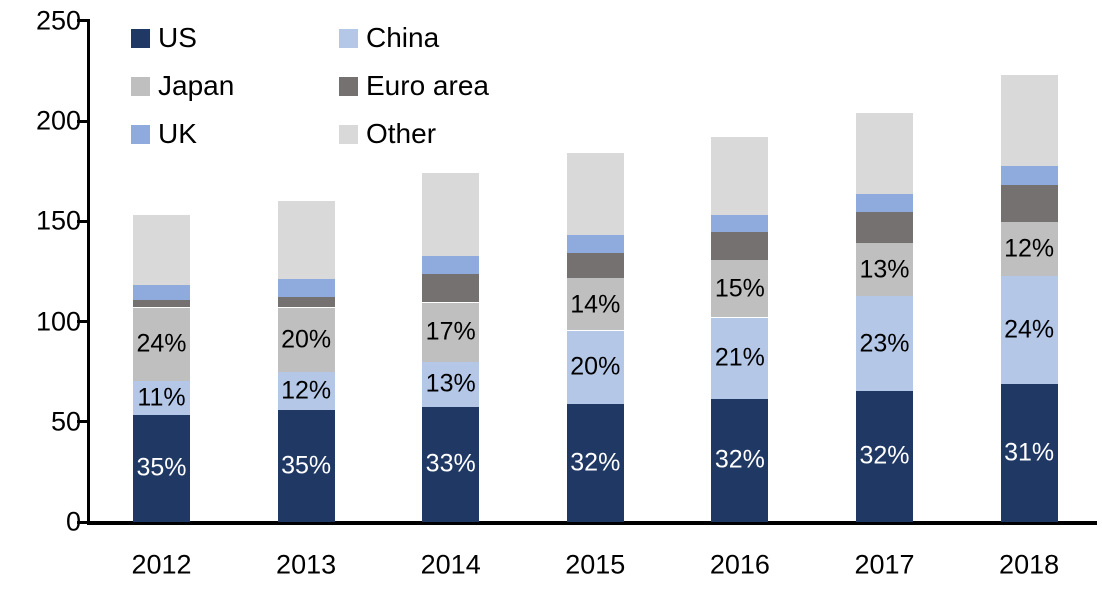 Image resolution: width=1102 pixels, height=598 pixels. I want to click on bar-segment-label-us: 31%, so click(1029, 452).